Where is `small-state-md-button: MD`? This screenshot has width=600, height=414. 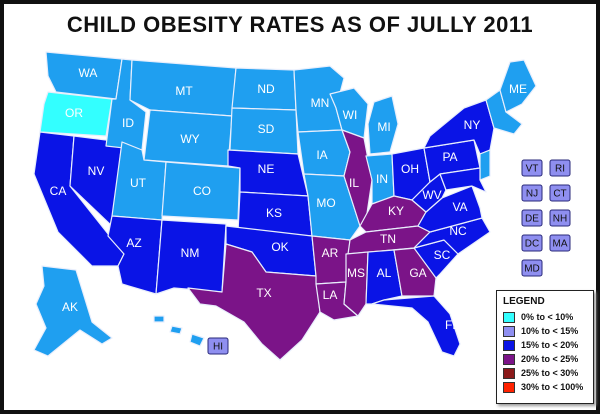
small-state-md-button: MD is located at coordinates (532, 268).